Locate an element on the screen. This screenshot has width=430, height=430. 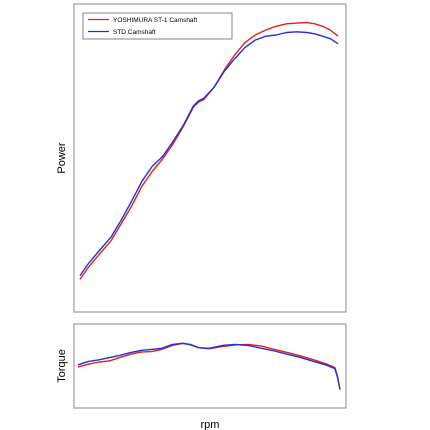
torque-series-group is located at coordinates (209, 366).